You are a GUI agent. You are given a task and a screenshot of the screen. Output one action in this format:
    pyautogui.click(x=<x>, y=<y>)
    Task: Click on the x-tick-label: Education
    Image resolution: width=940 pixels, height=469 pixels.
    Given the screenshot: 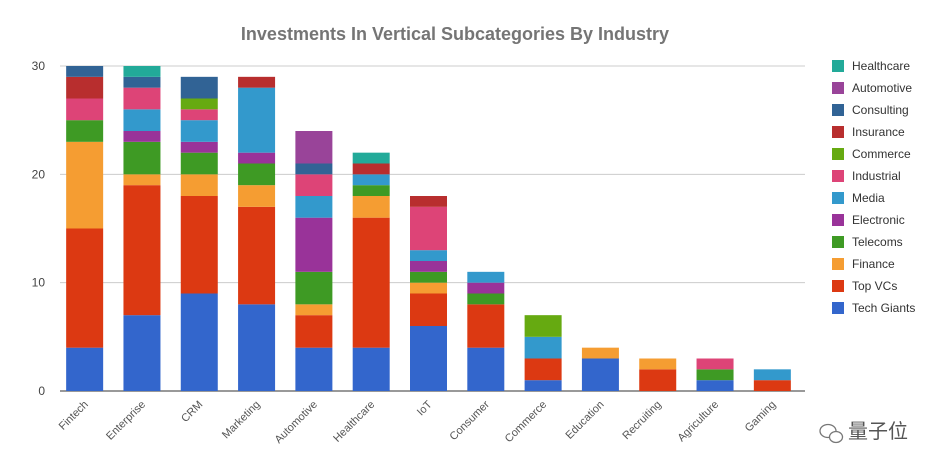 What is the action you would take?
    pyautogui.click(x=584, y=420)
    